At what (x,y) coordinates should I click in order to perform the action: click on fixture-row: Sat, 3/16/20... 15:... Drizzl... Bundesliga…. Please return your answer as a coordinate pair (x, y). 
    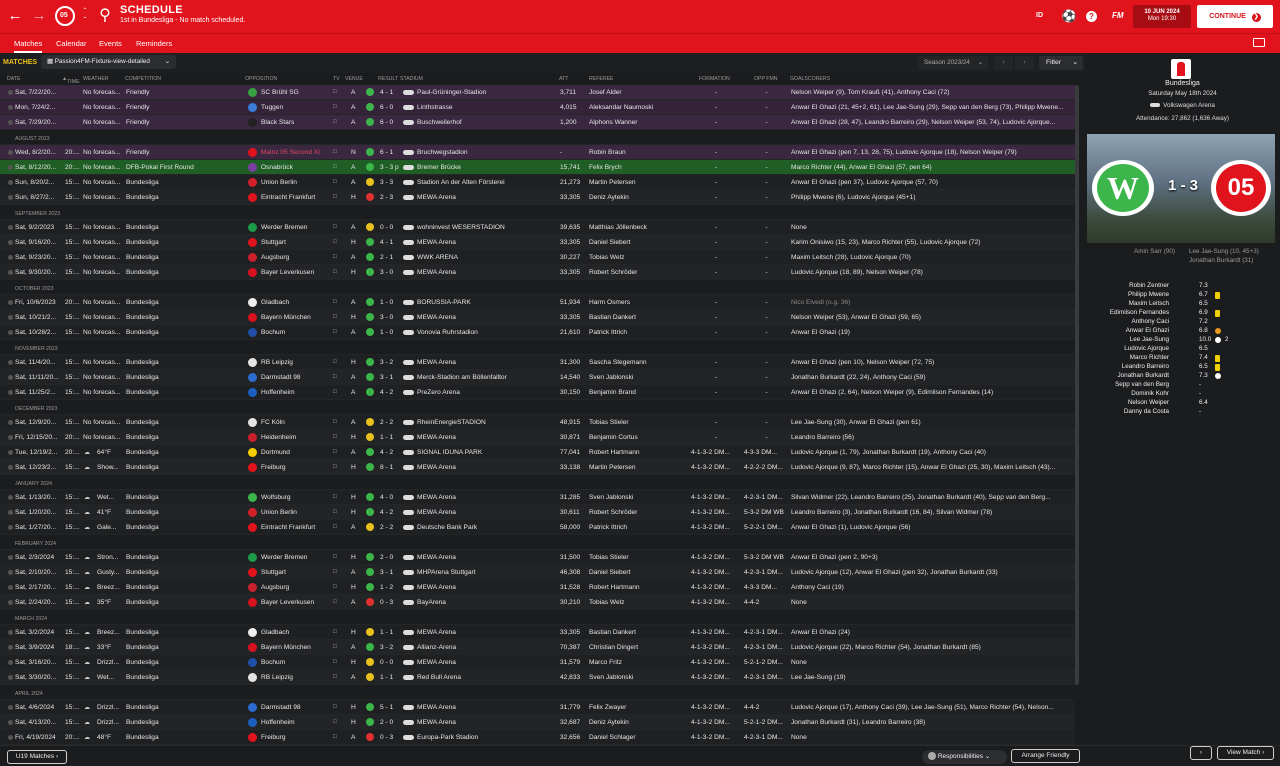
    Looking at the image, I should click on (537, 662).